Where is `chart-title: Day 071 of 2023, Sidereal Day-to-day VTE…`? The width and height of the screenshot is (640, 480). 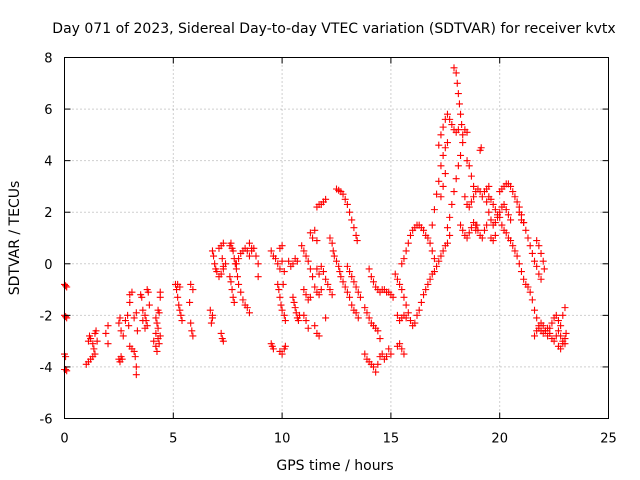
chart-title: Day 071 of 2023, Sidereal Day-to-day VTE… is located at coordinates (333, 29).